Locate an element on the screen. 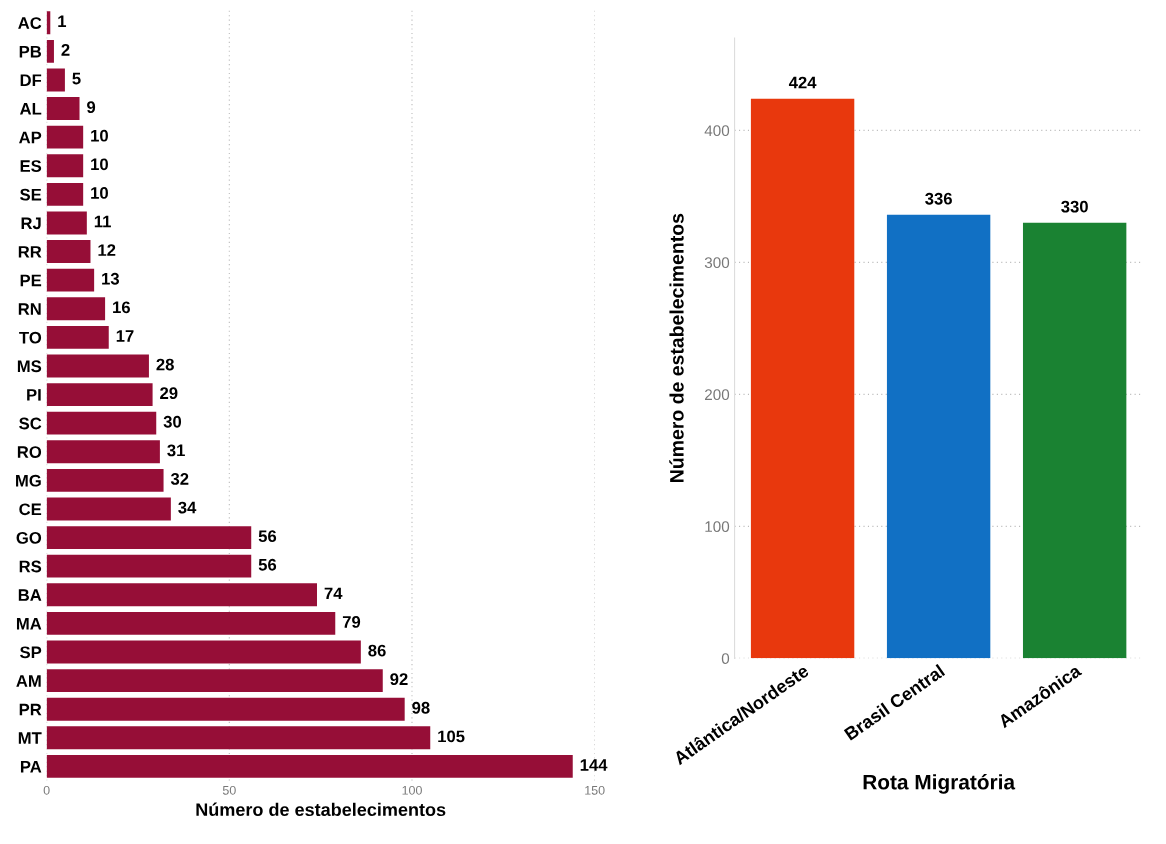  y-tick-label: RO is located at coordinates (29, 452).